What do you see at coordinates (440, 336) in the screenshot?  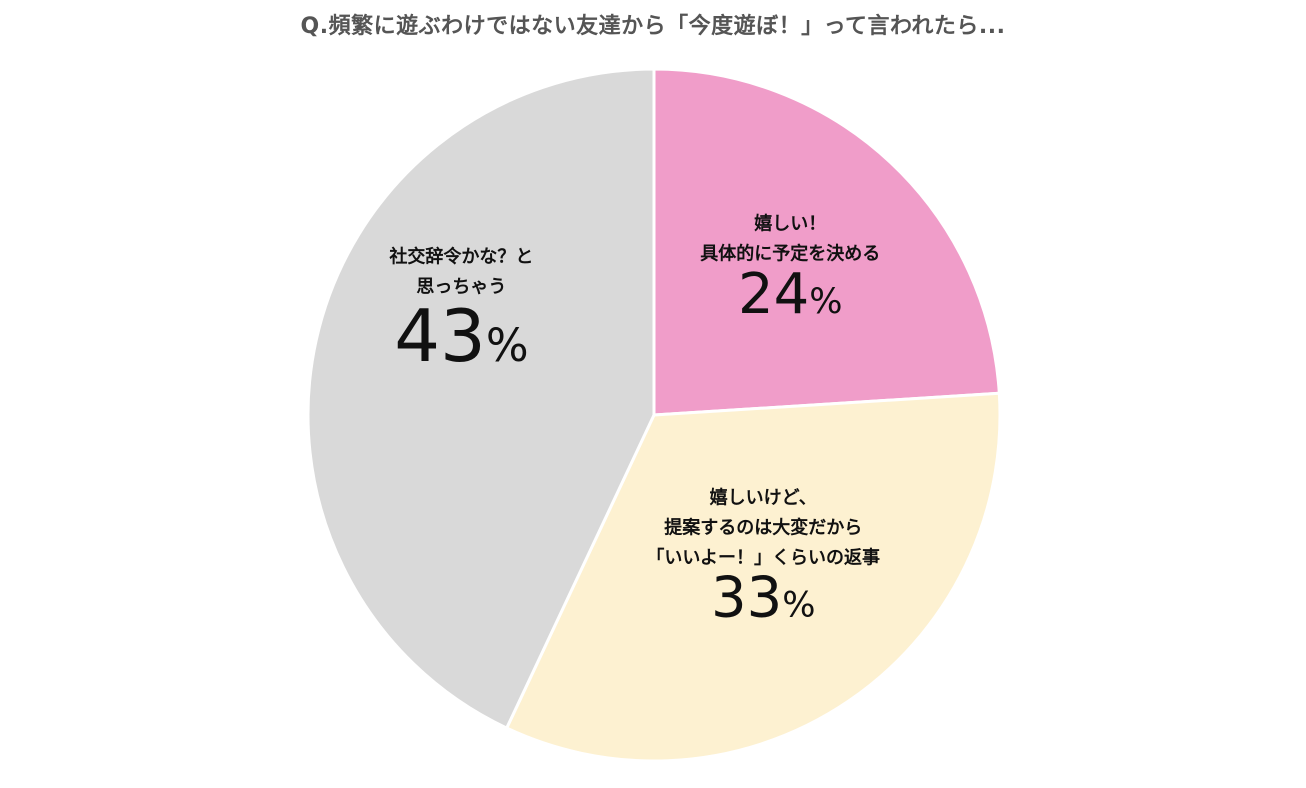 I see `percent-value: 43` at bounding box center [440, 336].